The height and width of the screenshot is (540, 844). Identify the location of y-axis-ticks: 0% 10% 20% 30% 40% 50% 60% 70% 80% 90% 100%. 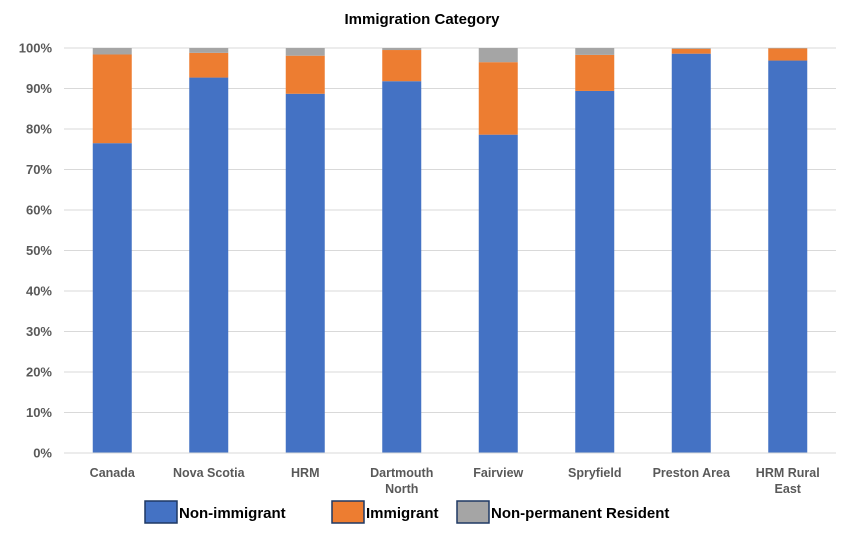
(36, 251).